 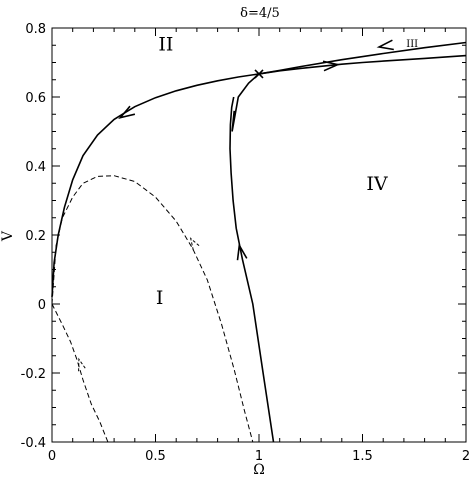 What do you see at coordinates (35, 236) in the screenshot?
I see `y-tick-label: 0.2` at bounding box center [35, 236].